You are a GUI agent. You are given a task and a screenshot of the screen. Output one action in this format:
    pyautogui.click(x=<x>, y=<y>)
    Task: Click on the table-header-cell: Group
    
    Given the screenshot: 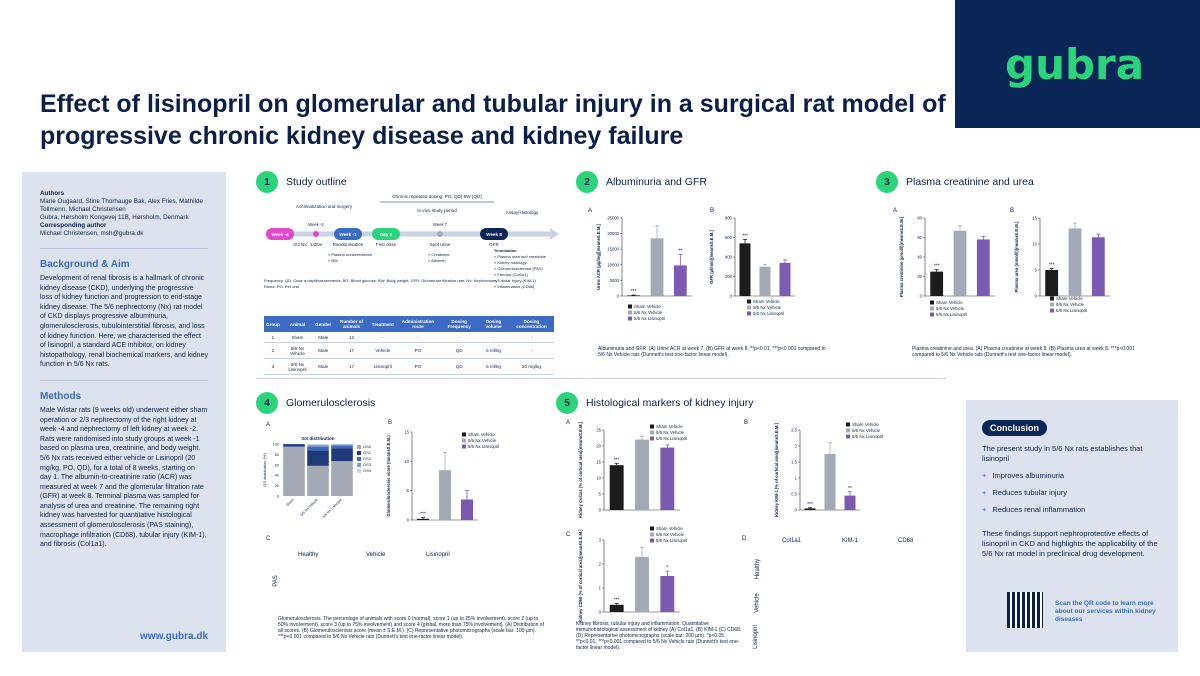 What is the action you would take?
    pyautogui.click(x=273, y=324)
    